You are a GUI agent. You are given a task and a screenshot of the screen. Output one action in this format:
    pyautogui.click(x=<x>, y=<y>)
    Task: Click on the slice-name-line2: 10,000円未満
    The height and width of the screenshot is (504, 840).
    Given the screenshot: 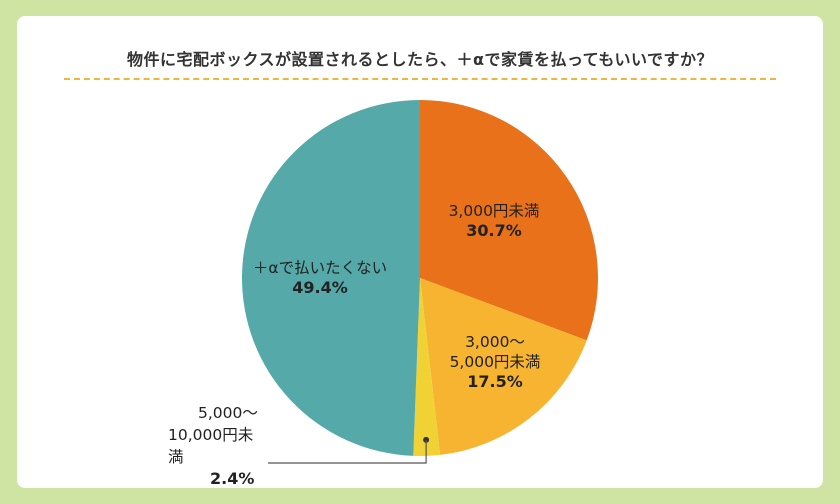 What is the action you would take?
    pyautogui.click(x=211, y=446)
    